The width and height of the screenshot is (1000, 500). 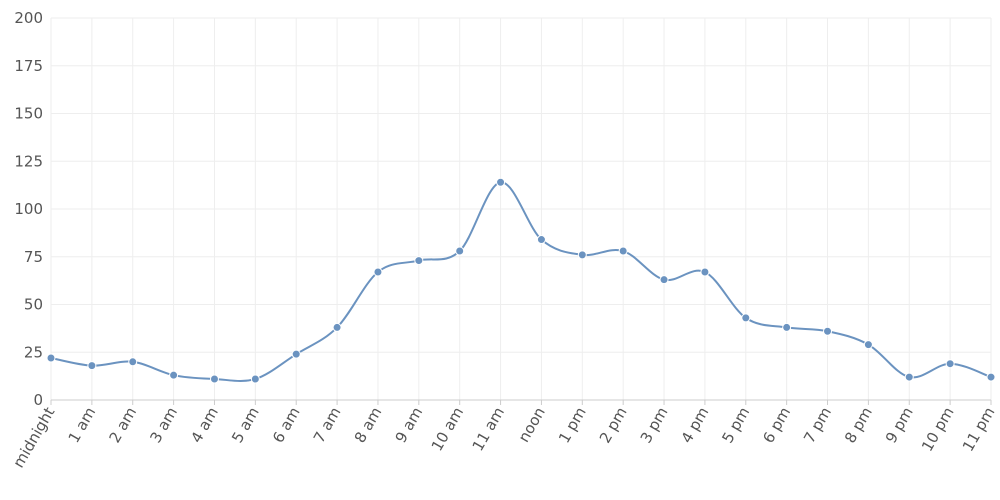 I want to click on x-tick-group: 9 pm, so click(x=899, y=425).